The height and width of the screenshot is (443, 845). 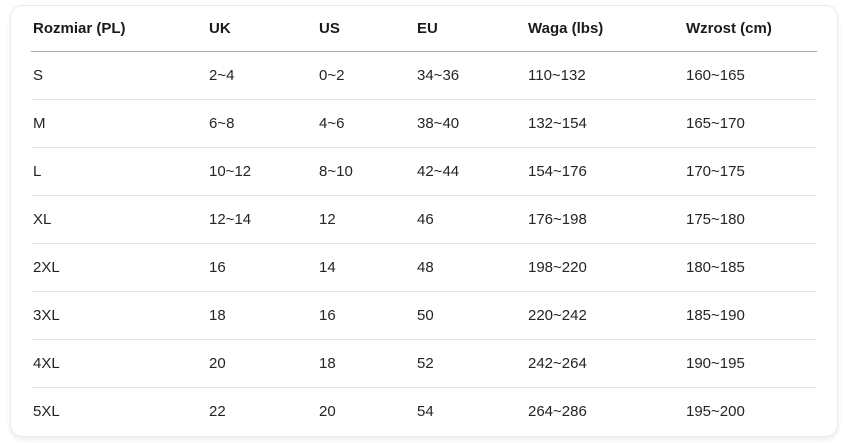 What do you see at coordinates (557, 411) in the screenshot?
I see `table-cell: 264~286` at bounding box center [557, 411].